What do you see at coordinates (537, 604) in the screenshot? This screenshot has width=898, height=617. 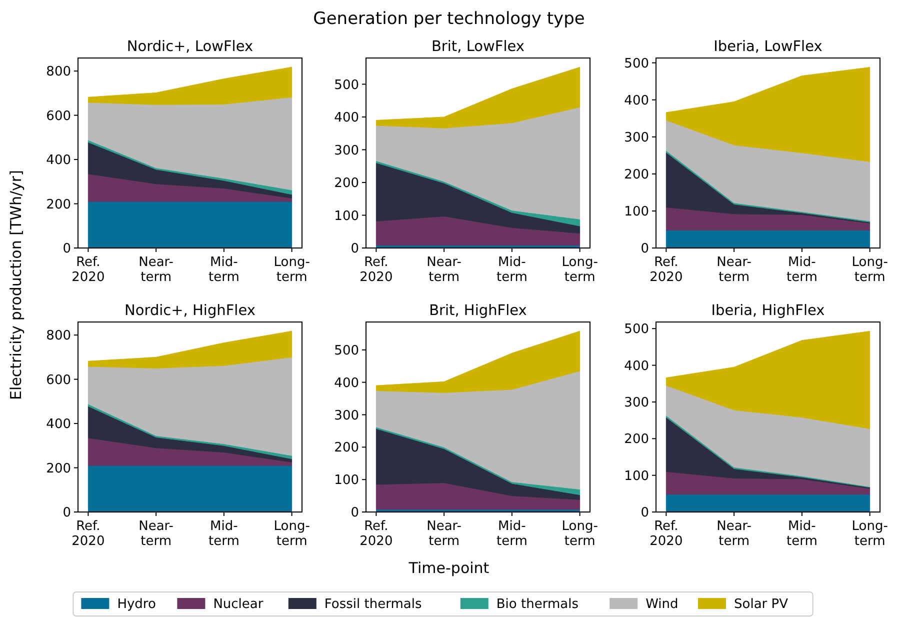 I see `legend-label: Bio thermals` at bounding box center [537, 604].